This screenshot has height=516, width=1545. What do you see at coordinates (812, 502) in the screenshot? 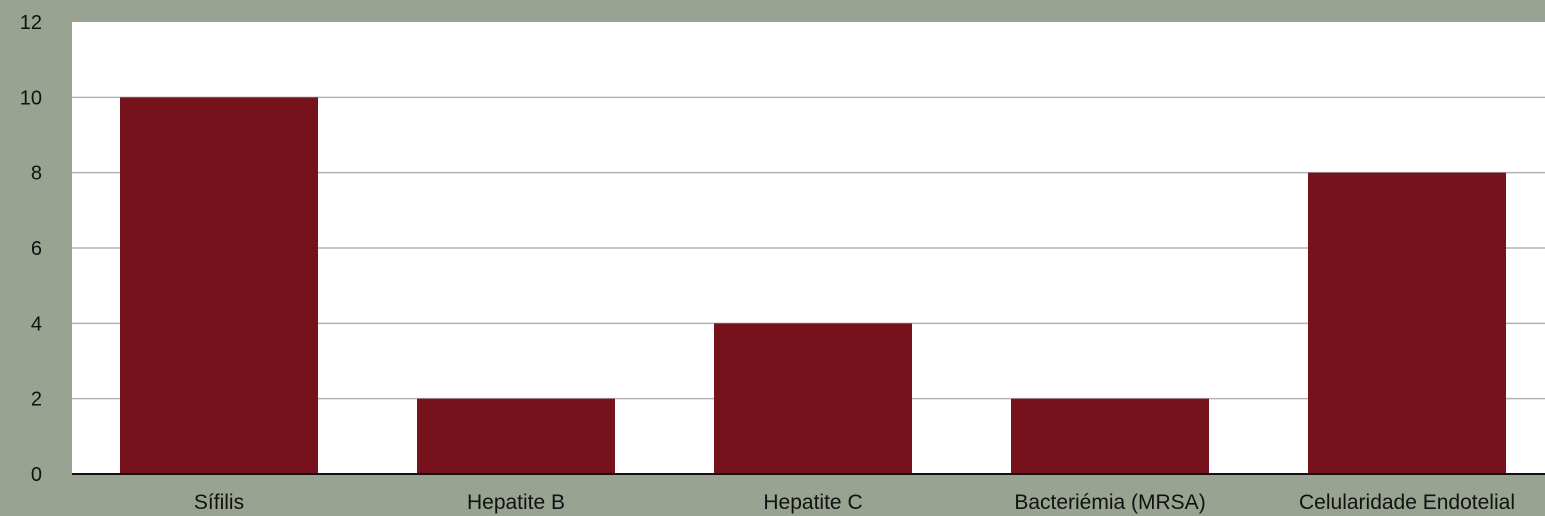
I see `x-category-label: Hepatite C` at bounding box center [812, 502].